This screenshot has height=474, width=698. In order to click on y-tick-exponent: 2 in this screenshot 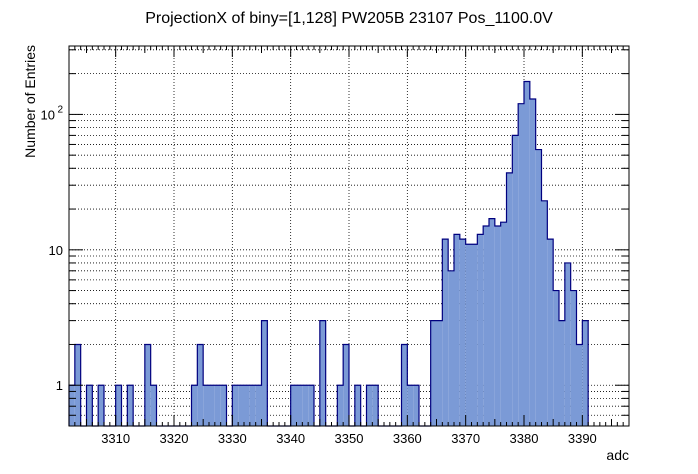, I will do `click(60, 109)`.